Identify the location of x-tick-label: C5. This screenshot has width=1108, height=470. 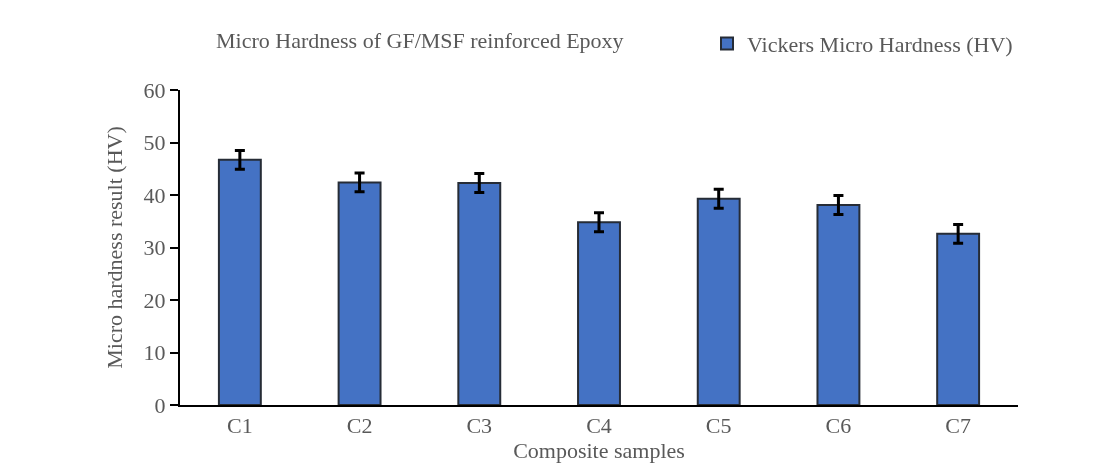
(718, 426).